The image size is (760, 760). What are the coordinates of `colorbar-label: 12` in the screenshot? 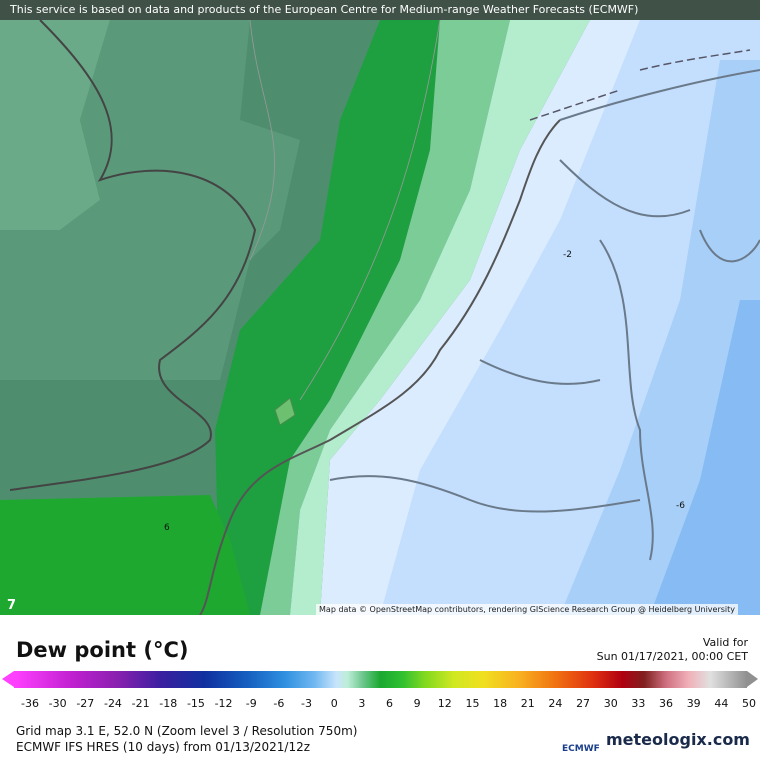 It's located at (444, 703).